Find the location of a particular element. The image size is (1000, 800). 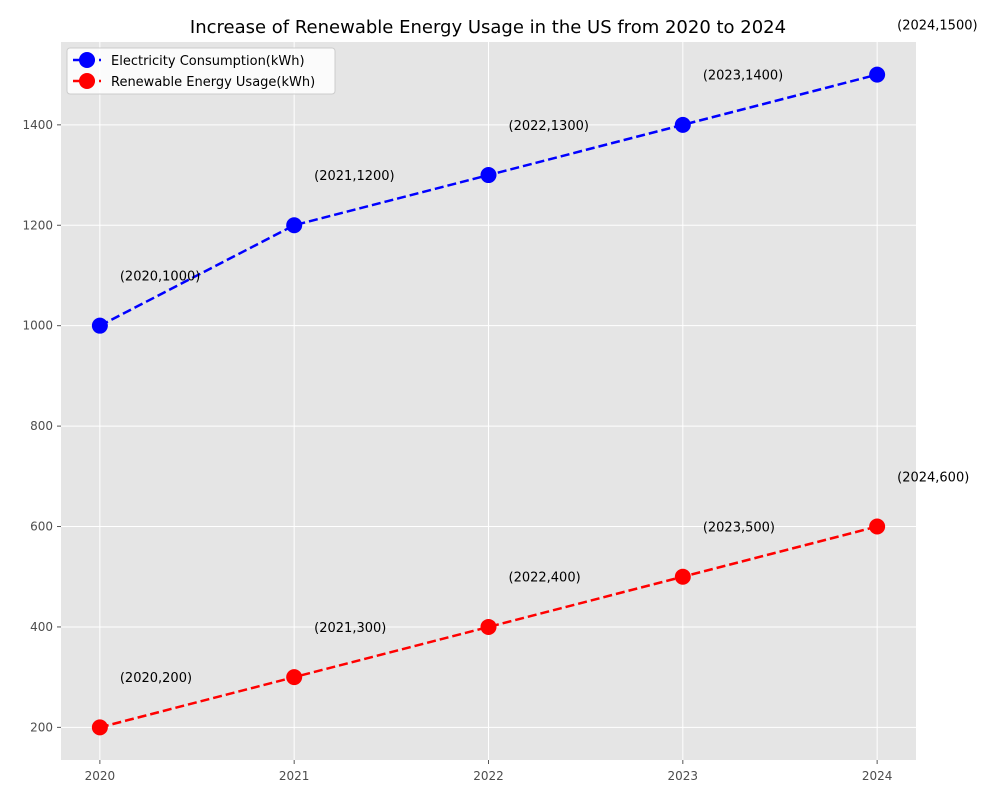

data-label: (2023,1400) is located at coordinates (743, 76).